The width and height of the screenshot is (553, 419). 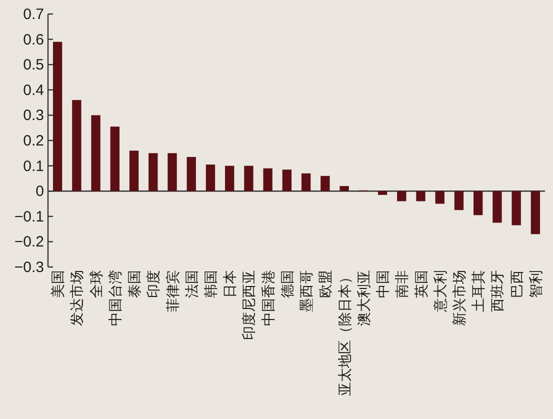 I want to click on x-tick-label: 法国, so click(x=191, y=284).